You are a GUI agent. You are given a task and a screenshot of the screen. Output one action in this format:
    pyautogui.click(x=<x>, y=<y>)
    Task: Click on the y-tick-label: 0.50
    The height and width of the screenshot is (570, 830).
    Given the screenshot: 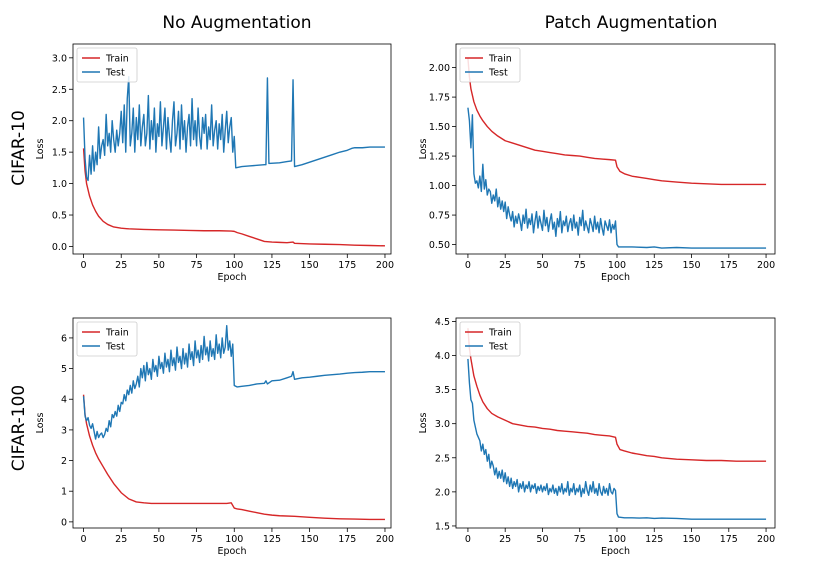 What is the action you would take?
    pyautogui.click(x=439, y=245)
    